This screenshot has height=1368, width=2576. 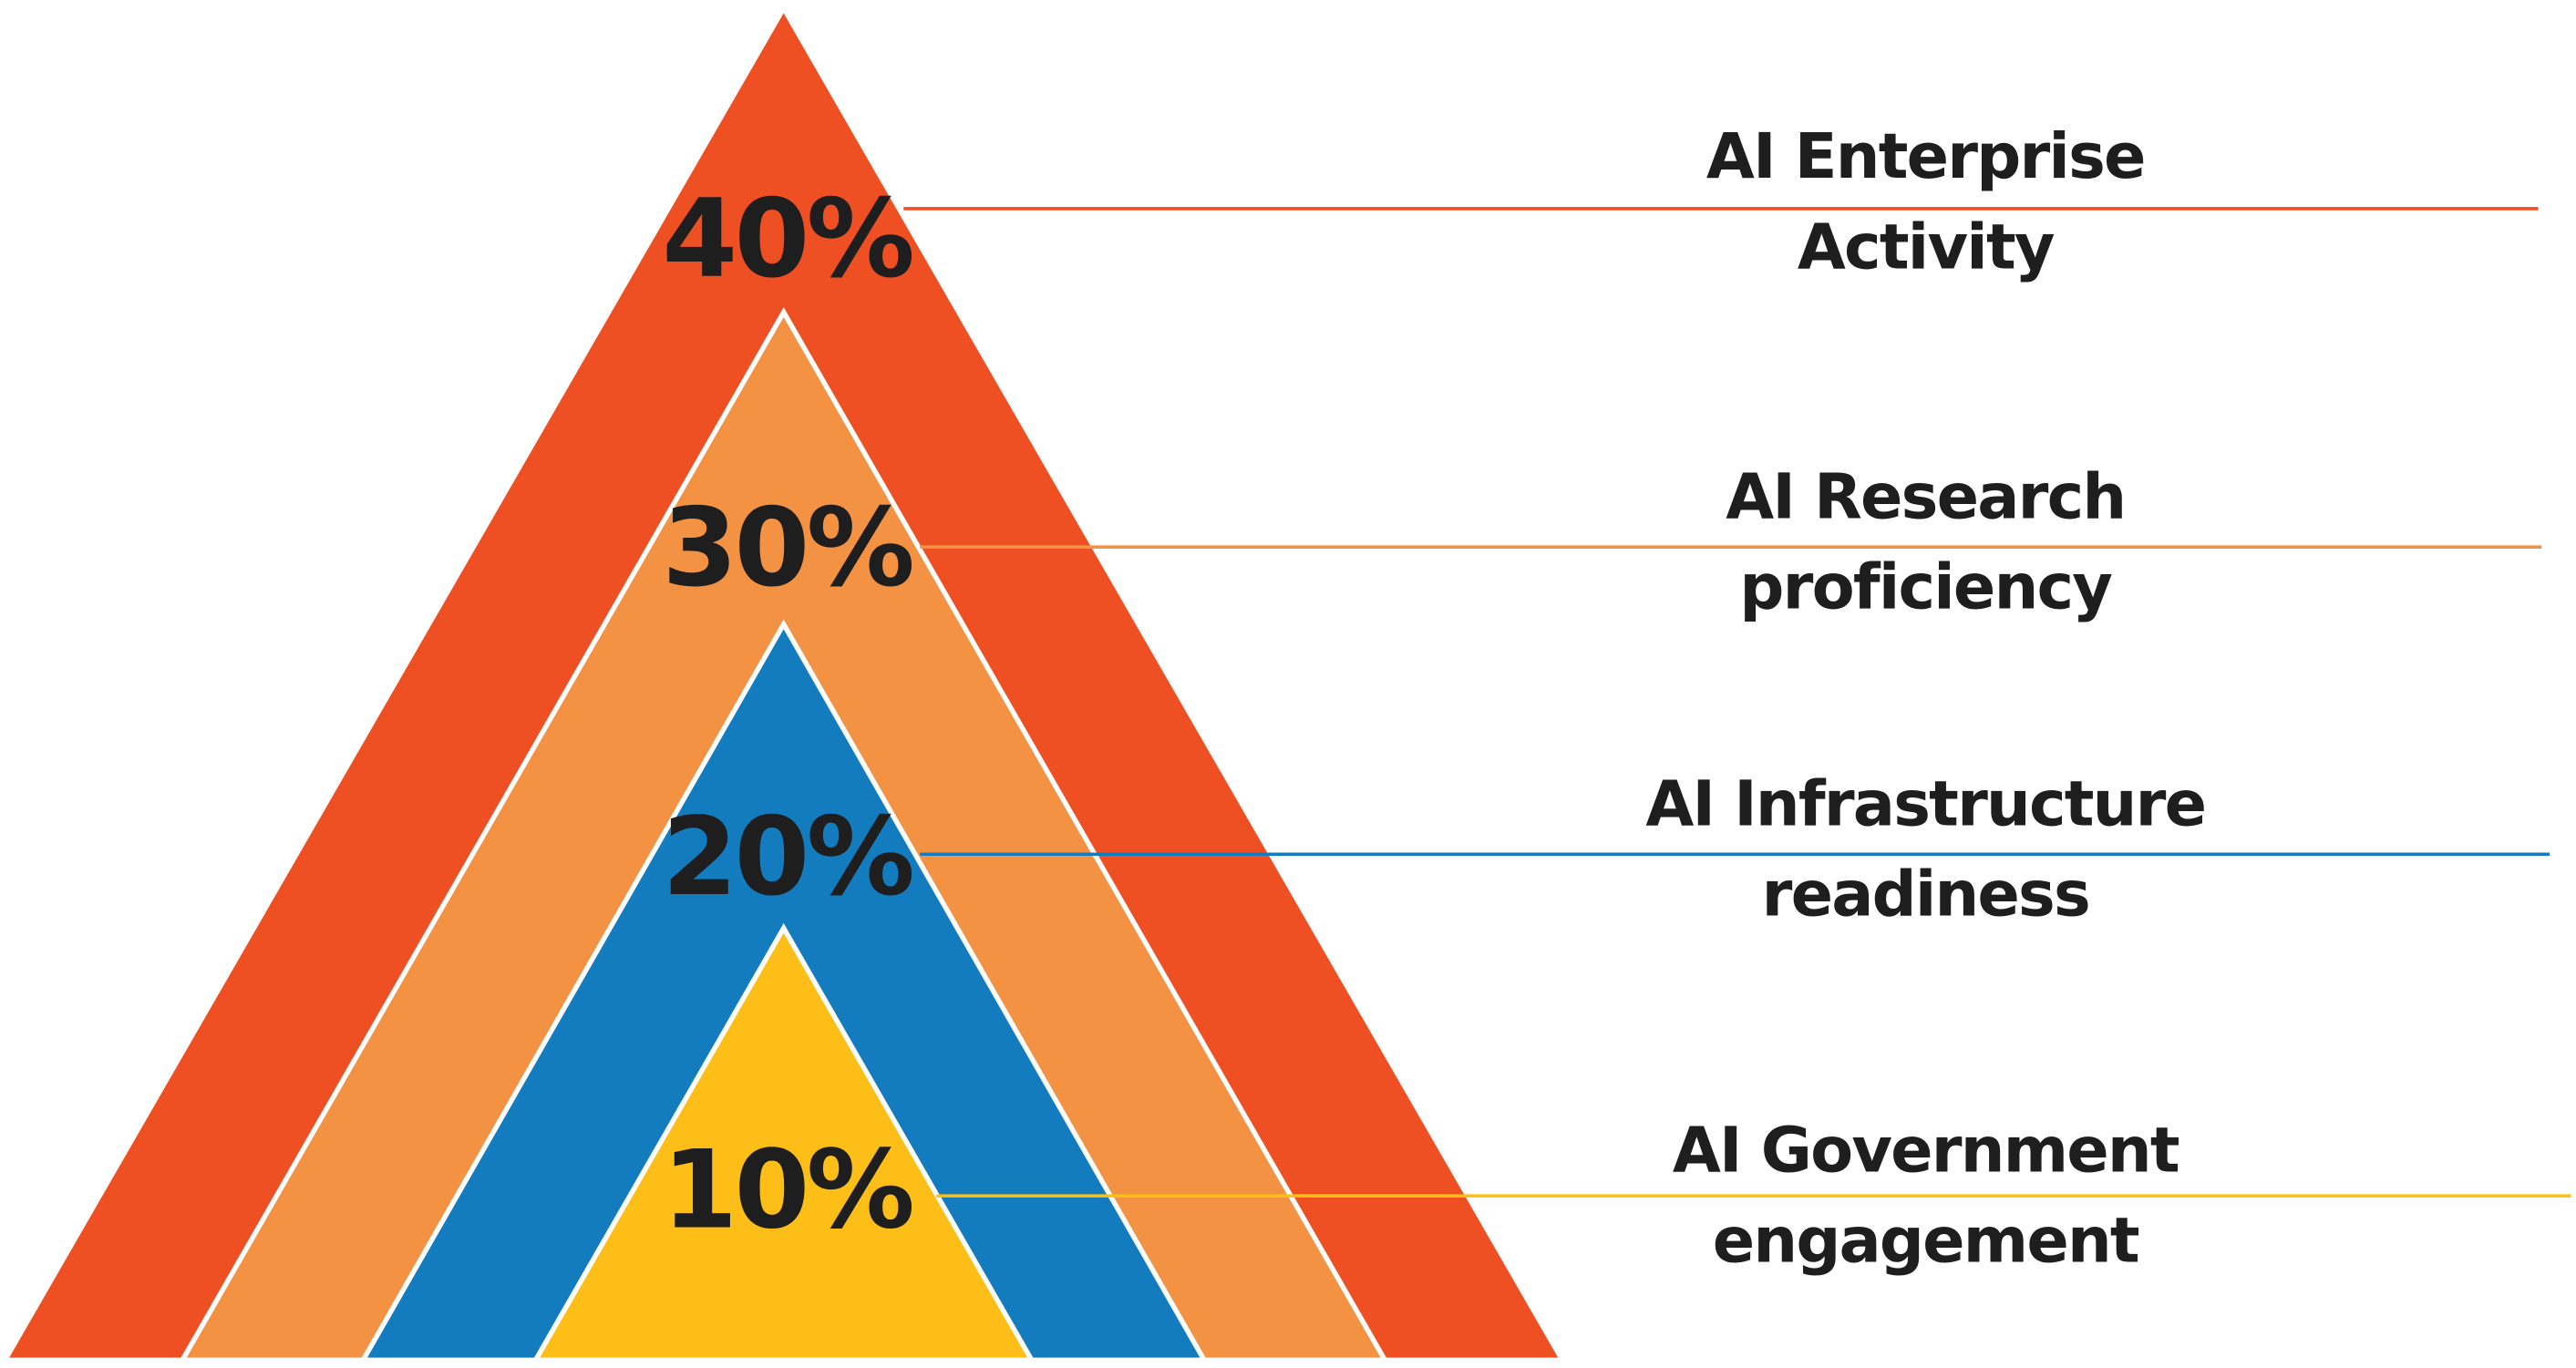 What do you see at coordinates (1926, 1241) in the screenshot?
I see `layer-label: engagement` at bounding box center [1926, 1241].